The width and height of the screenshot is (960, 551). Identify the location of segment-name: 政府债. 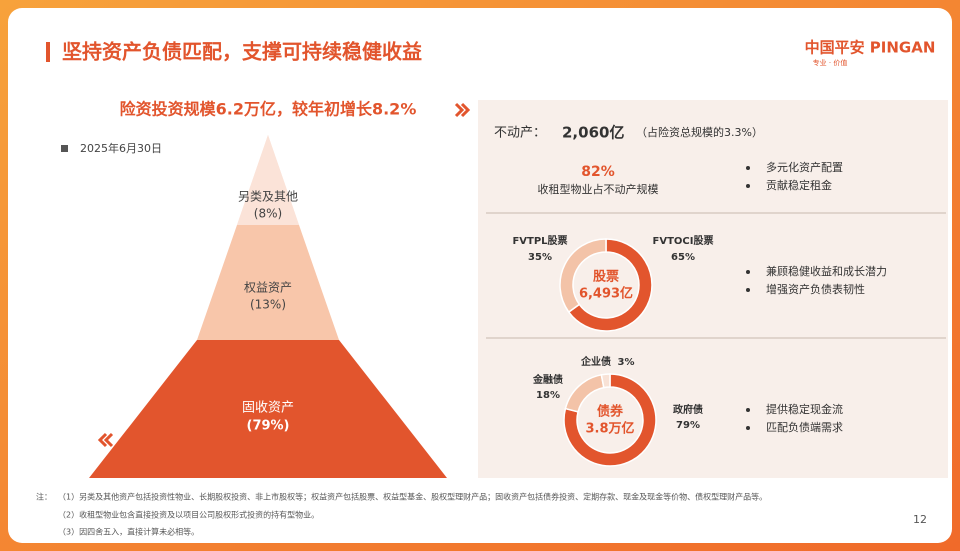
(688, 409).